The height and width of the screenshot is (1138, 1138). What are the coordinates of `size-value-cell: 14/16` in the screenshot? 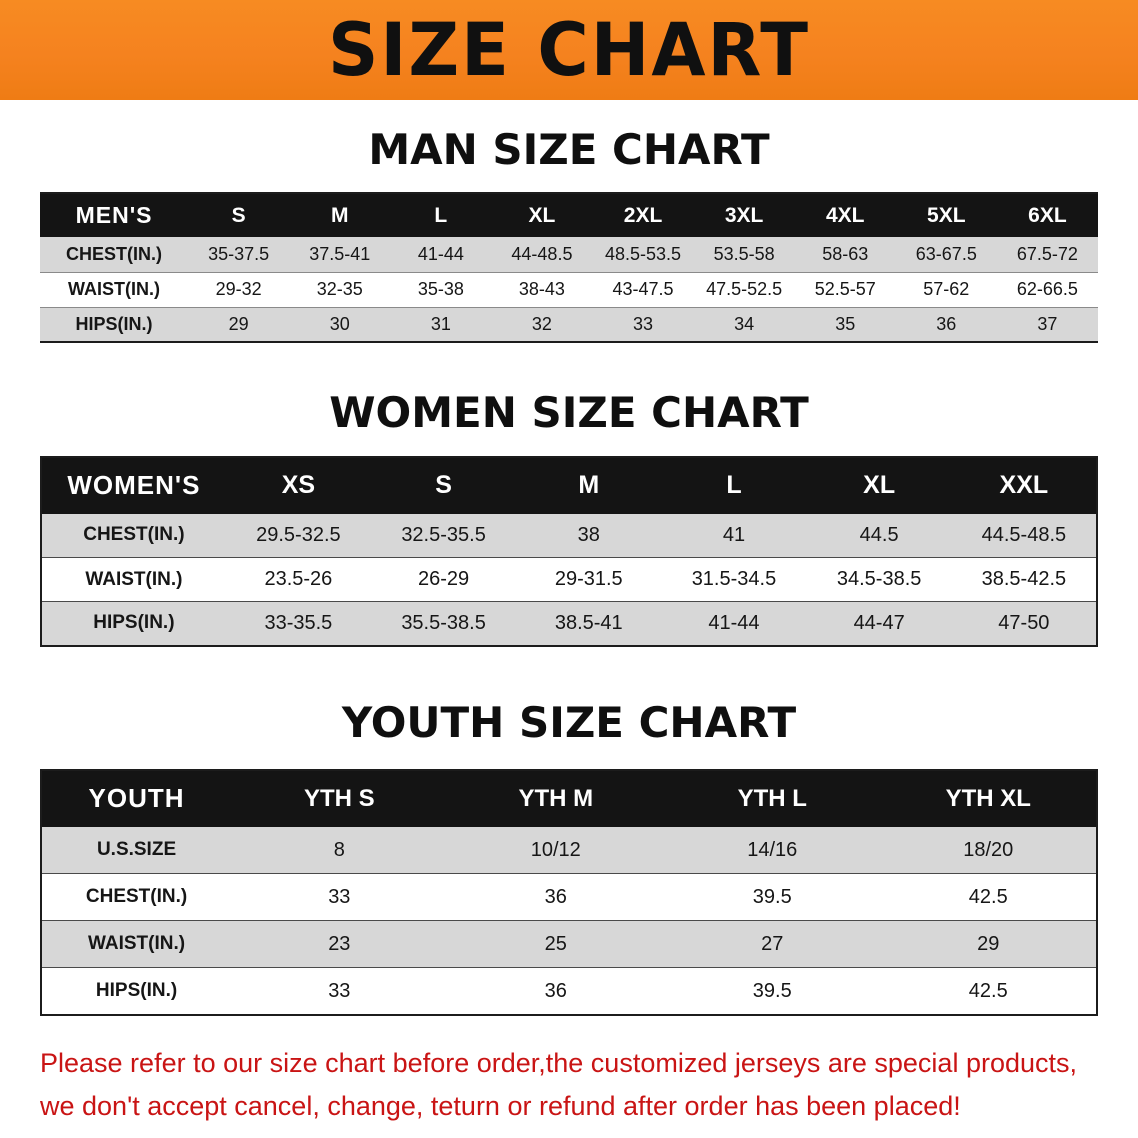 It's located at (772, 849).